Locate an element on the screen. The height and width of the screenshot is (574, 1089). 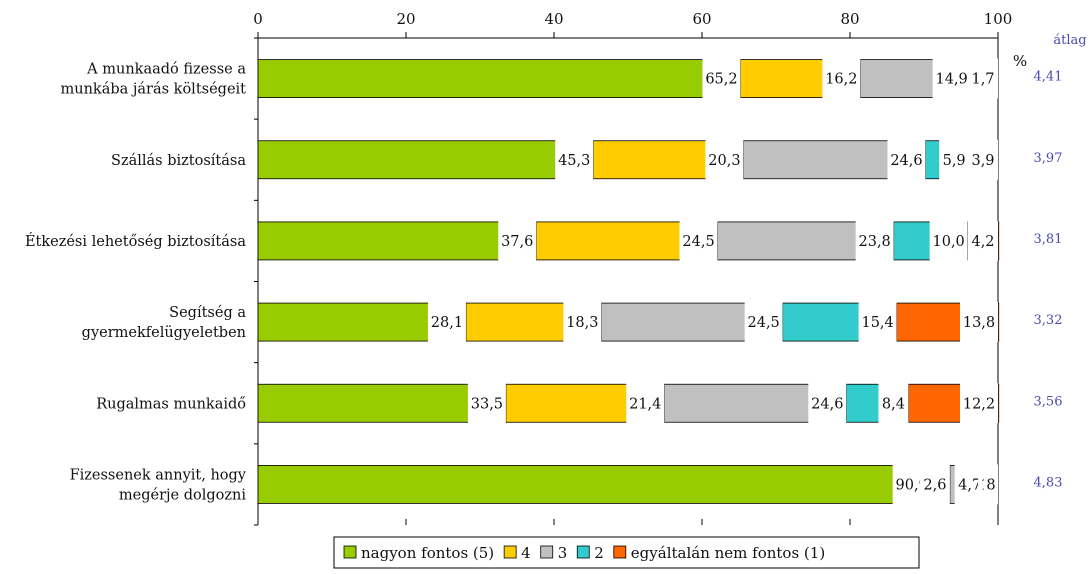
data-label: 21,4 is located at coordinates (645, 404).